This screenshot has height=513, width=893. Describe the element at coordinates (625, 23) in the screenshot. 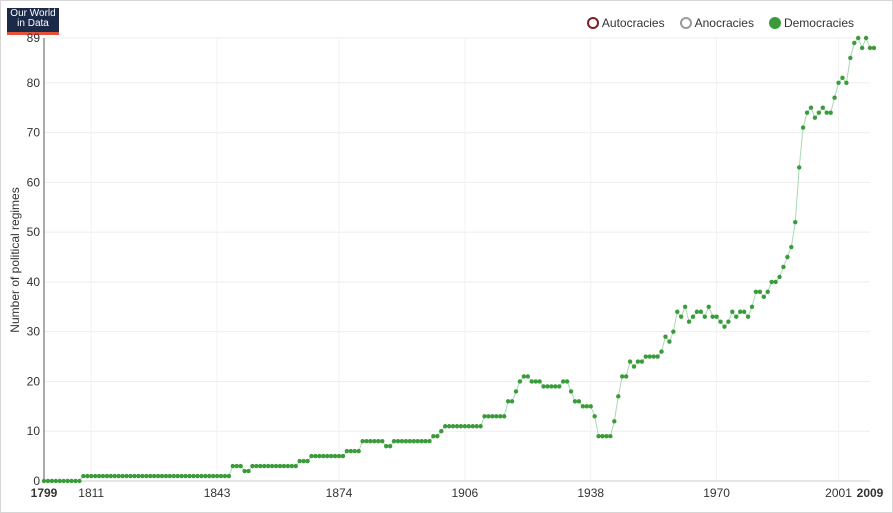

I see `legend-item-autocracies: Autocracies` at that location.